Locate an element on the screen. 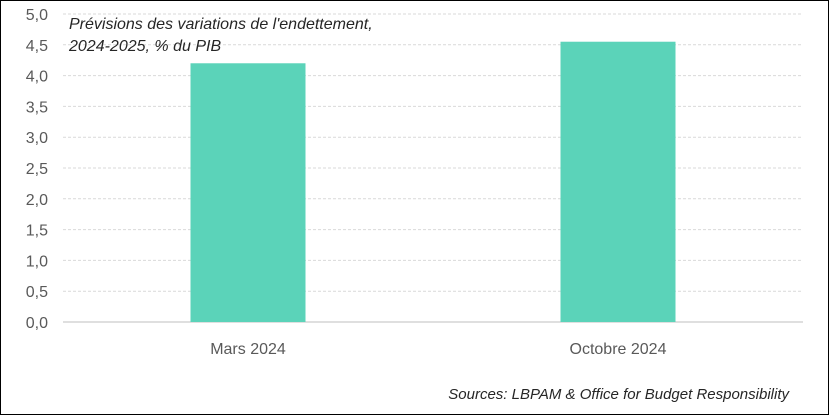  y-tick-label: 0,0 is located at coordinates (37, 323).